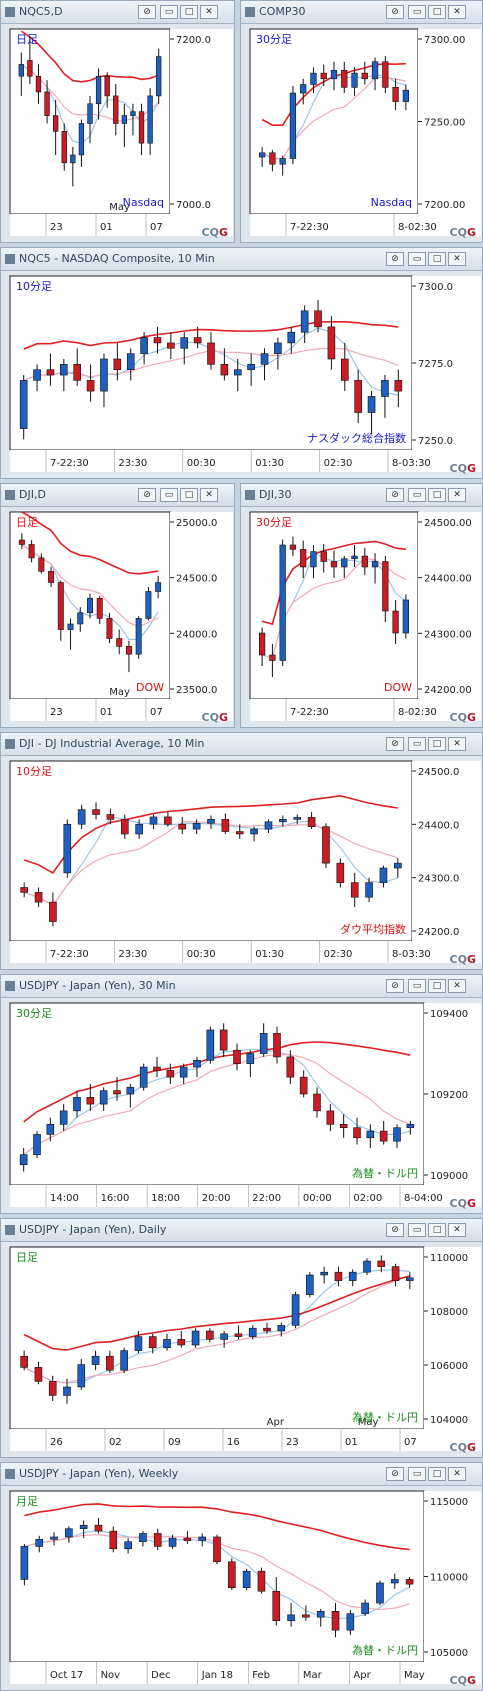  Describe the element at coordinates (117, 12) in the screenshot. I see `window-titlebar: NQC5,D ⊘ ▭ □ ✕` at that location.